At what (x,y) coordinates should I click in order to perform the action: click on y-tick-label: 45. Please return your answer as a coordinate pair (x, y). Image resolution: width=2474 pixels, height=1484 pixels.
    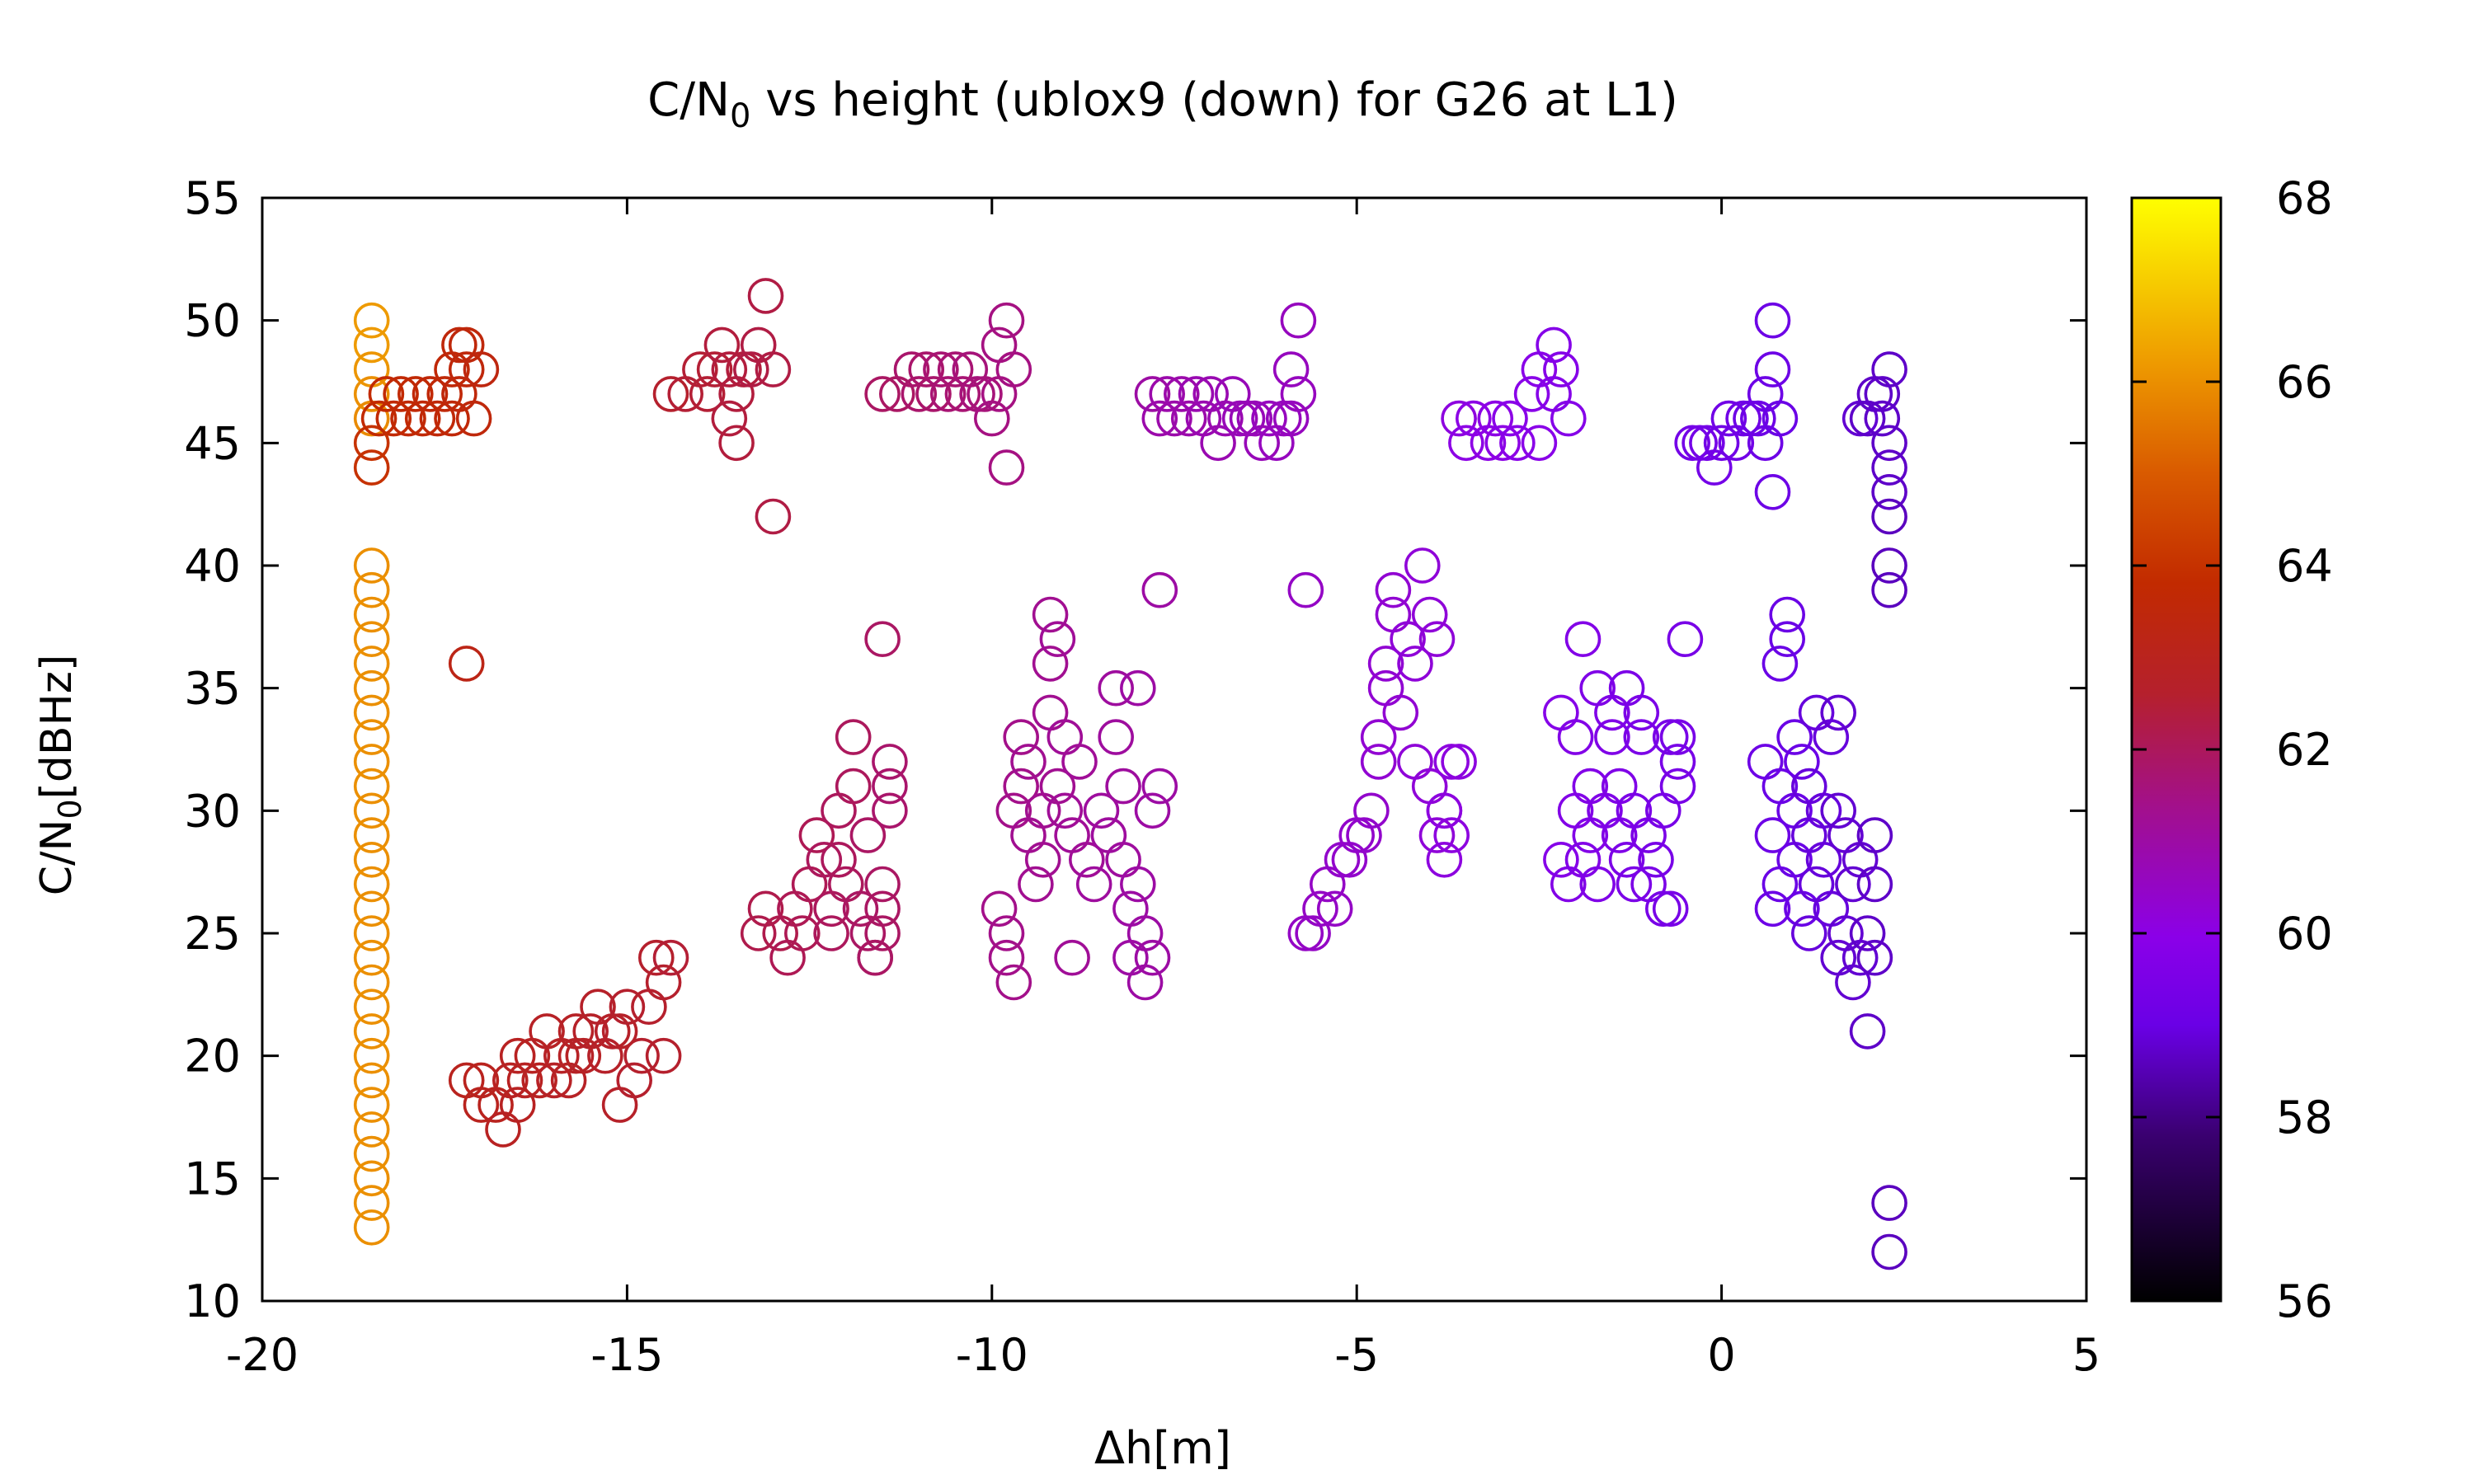
    Looking at the image, I should click on (212, 443).